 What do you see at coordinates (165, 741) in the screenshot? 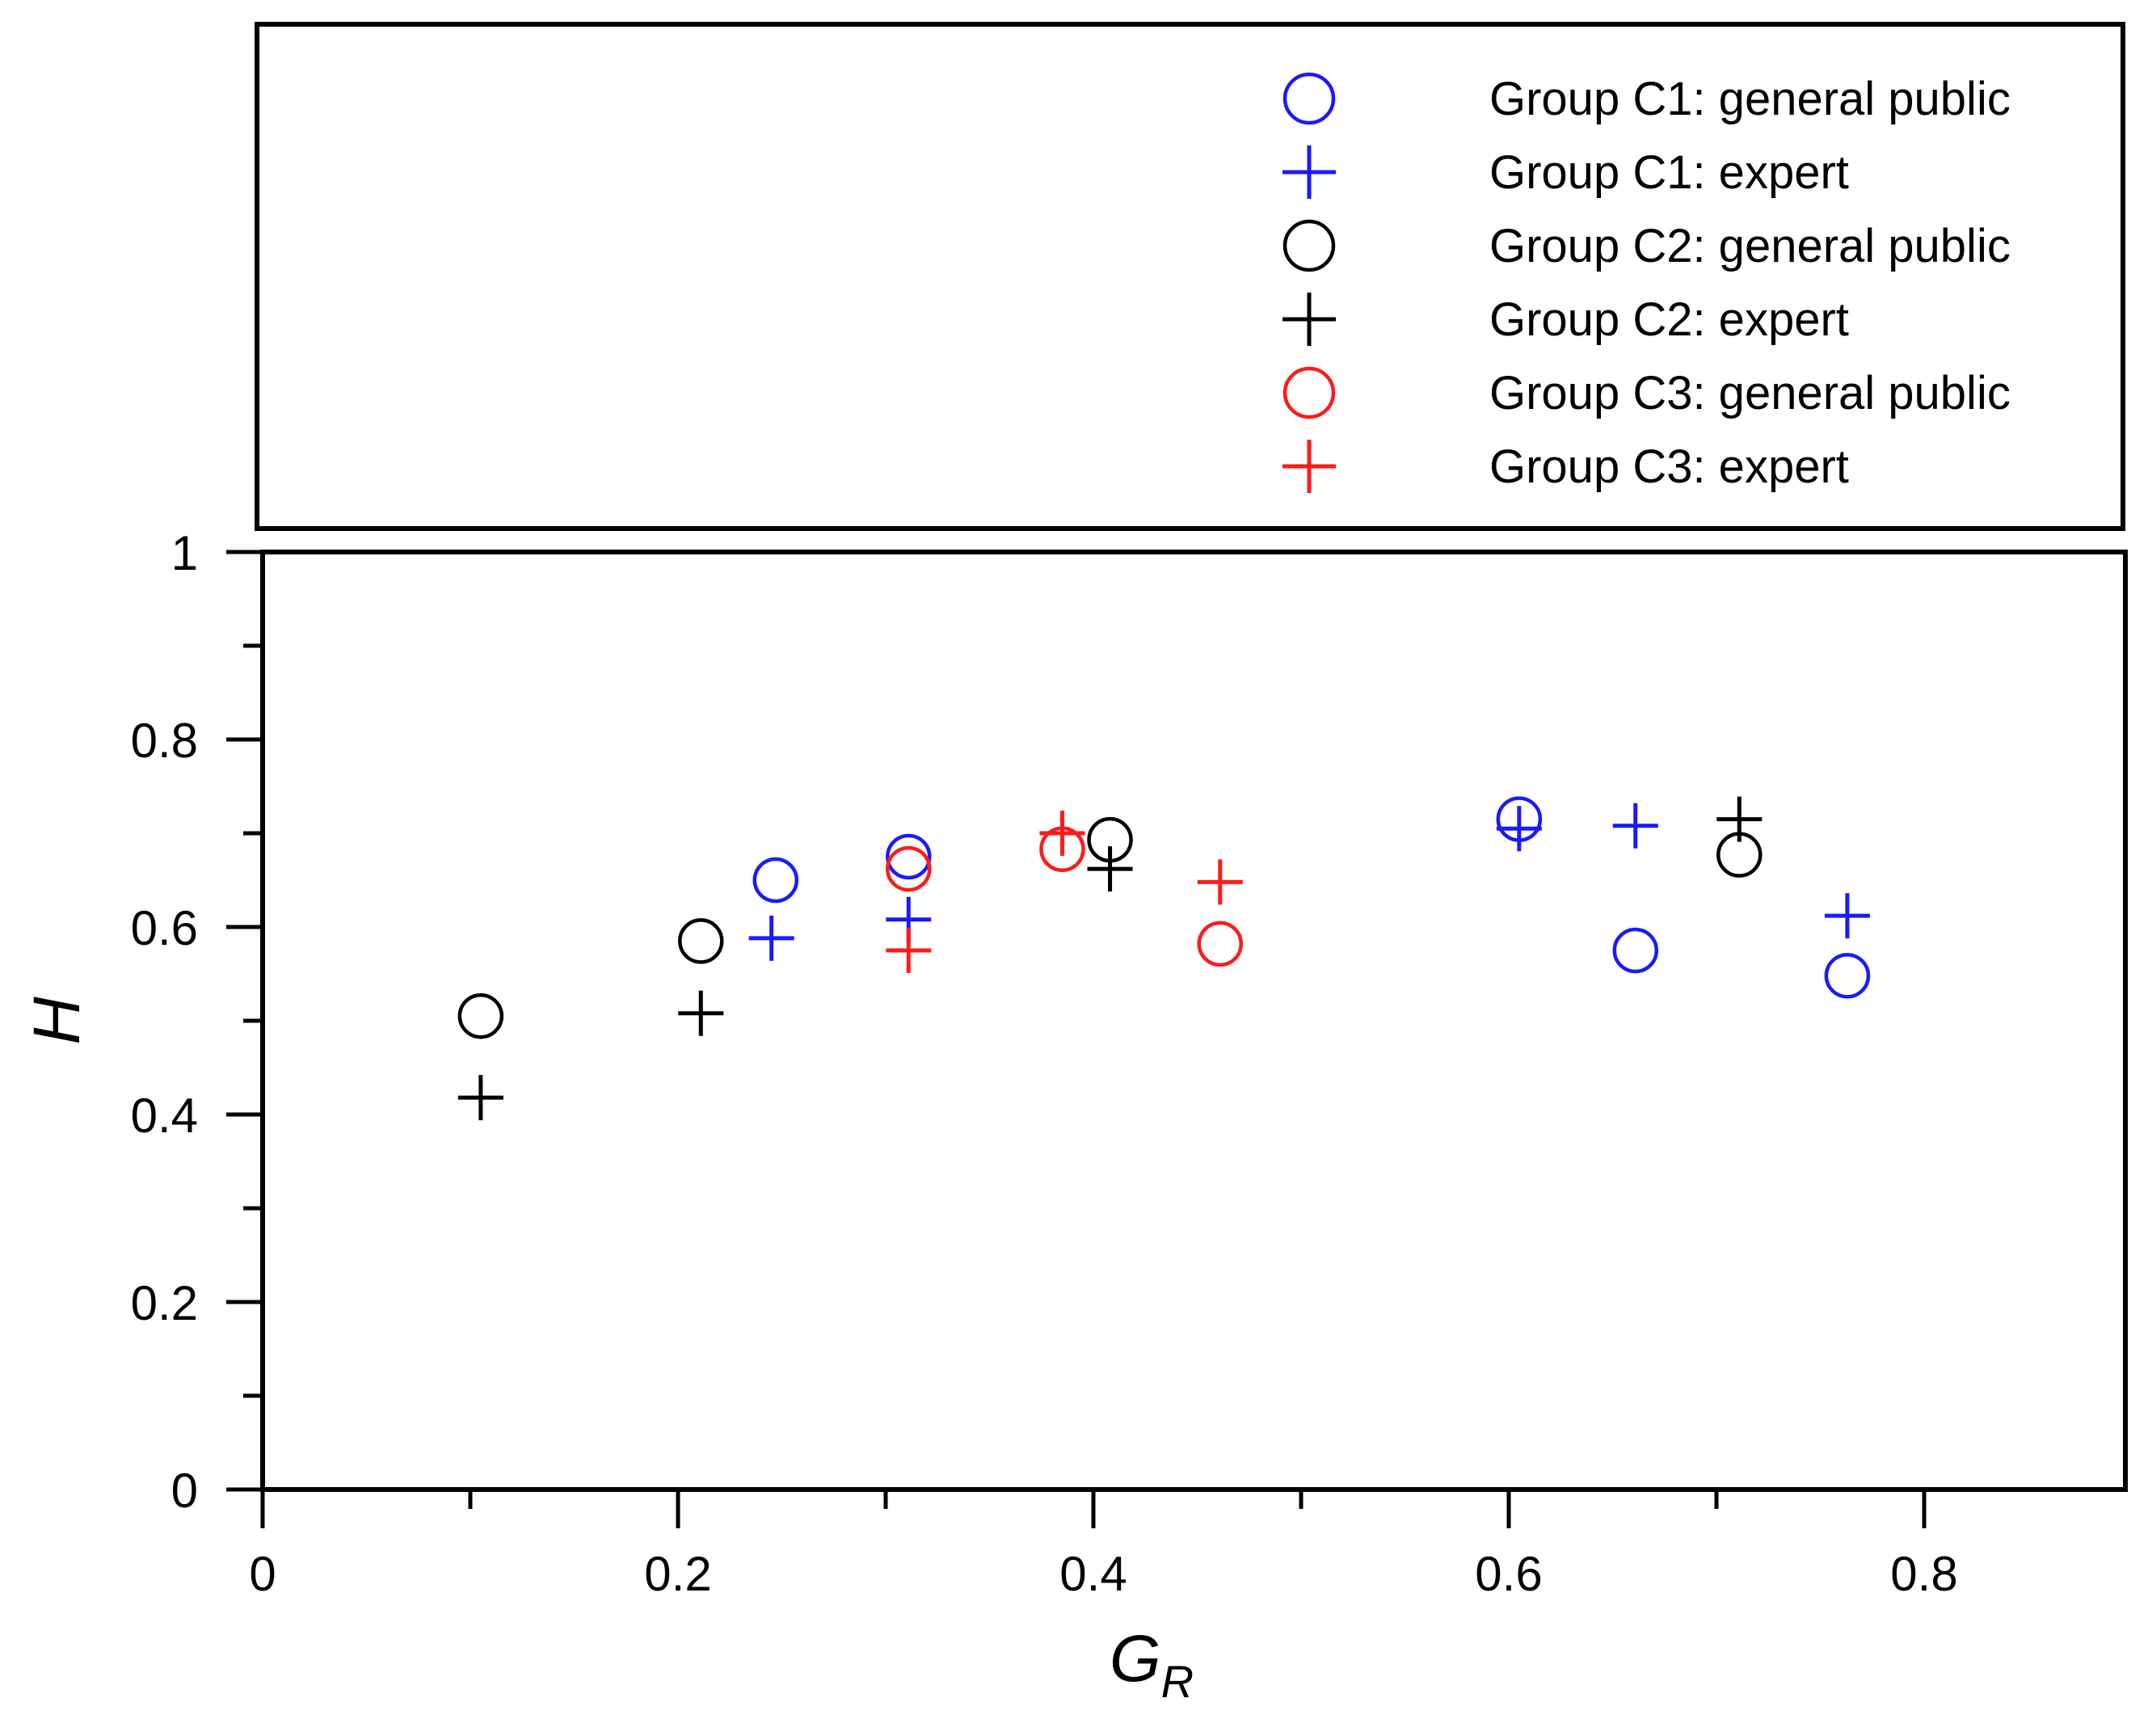
I see `y-tick-label: 0.8` at bounding box center [165, 741].